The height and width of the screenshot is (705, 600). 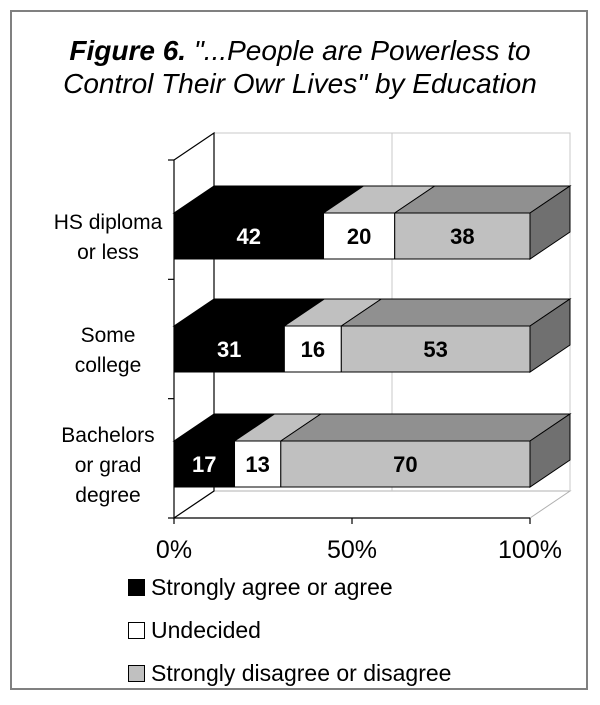 What do you see at coordinates (352, 550) in the screenshot?
I see `x-tick-label: 50%` at bounding box center [352, 550].